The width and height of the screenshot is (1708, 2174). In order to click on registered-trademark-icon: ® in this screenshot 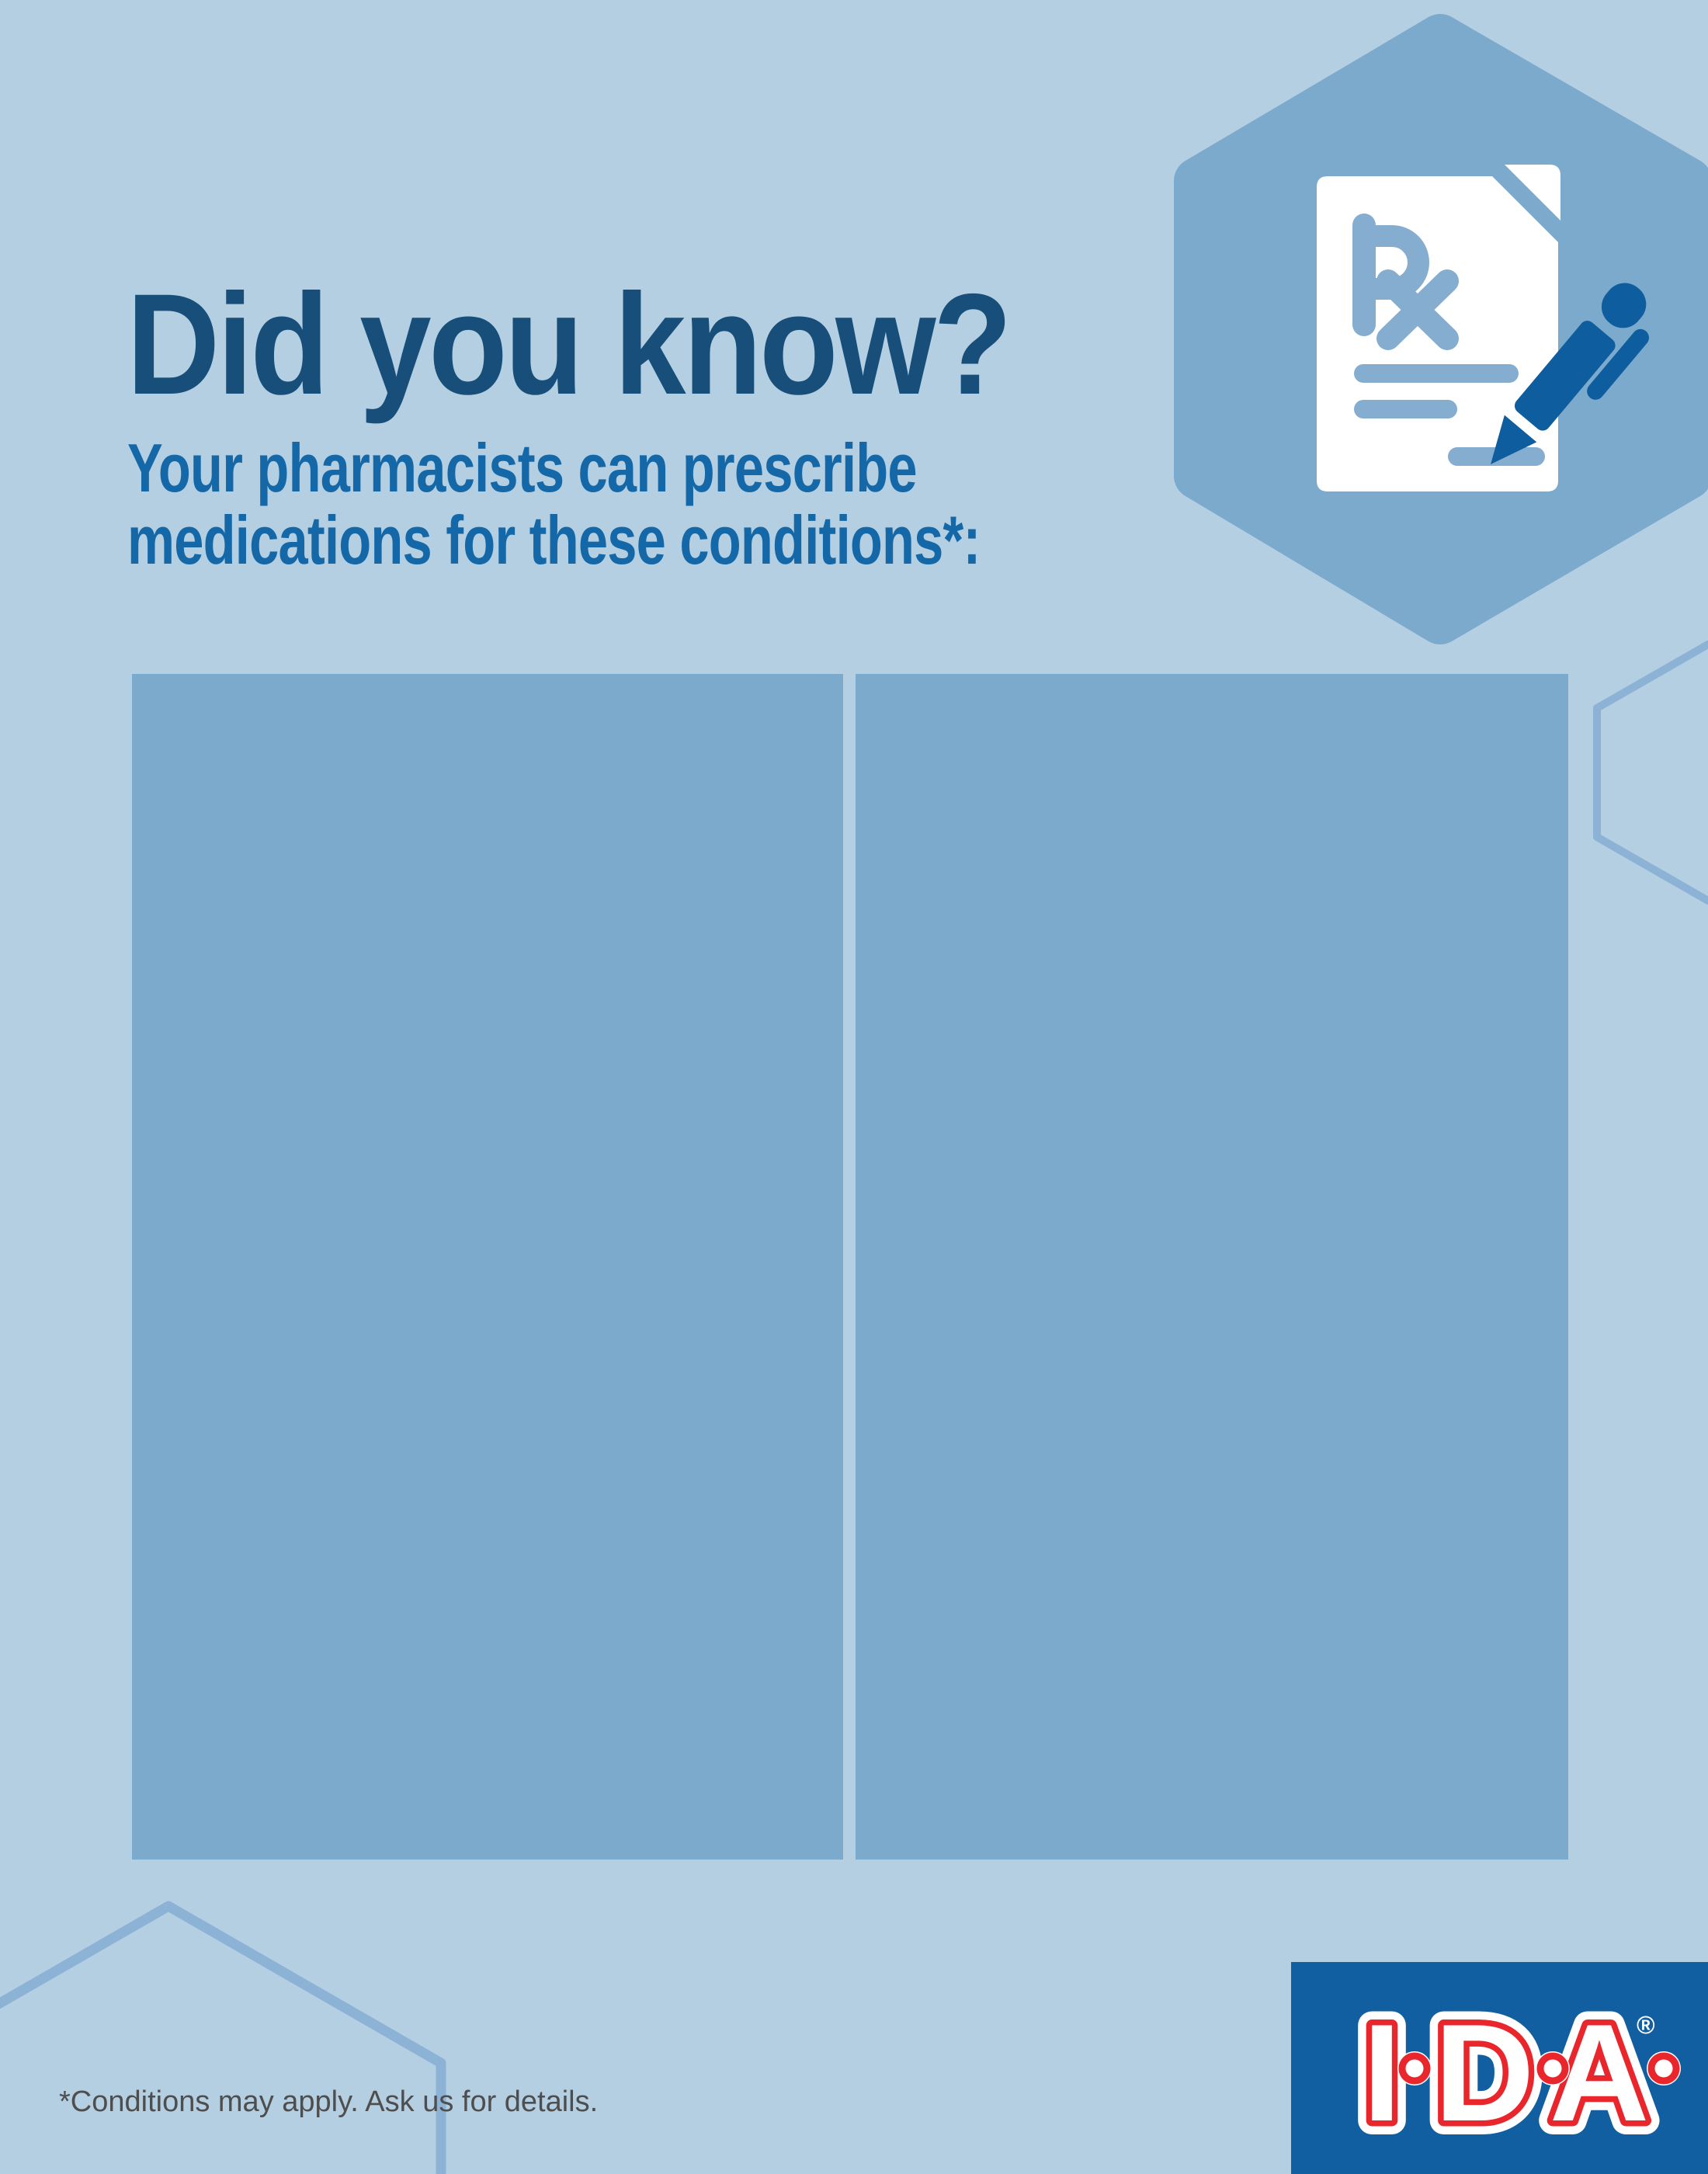, I will do `click(1646, 2025)`.